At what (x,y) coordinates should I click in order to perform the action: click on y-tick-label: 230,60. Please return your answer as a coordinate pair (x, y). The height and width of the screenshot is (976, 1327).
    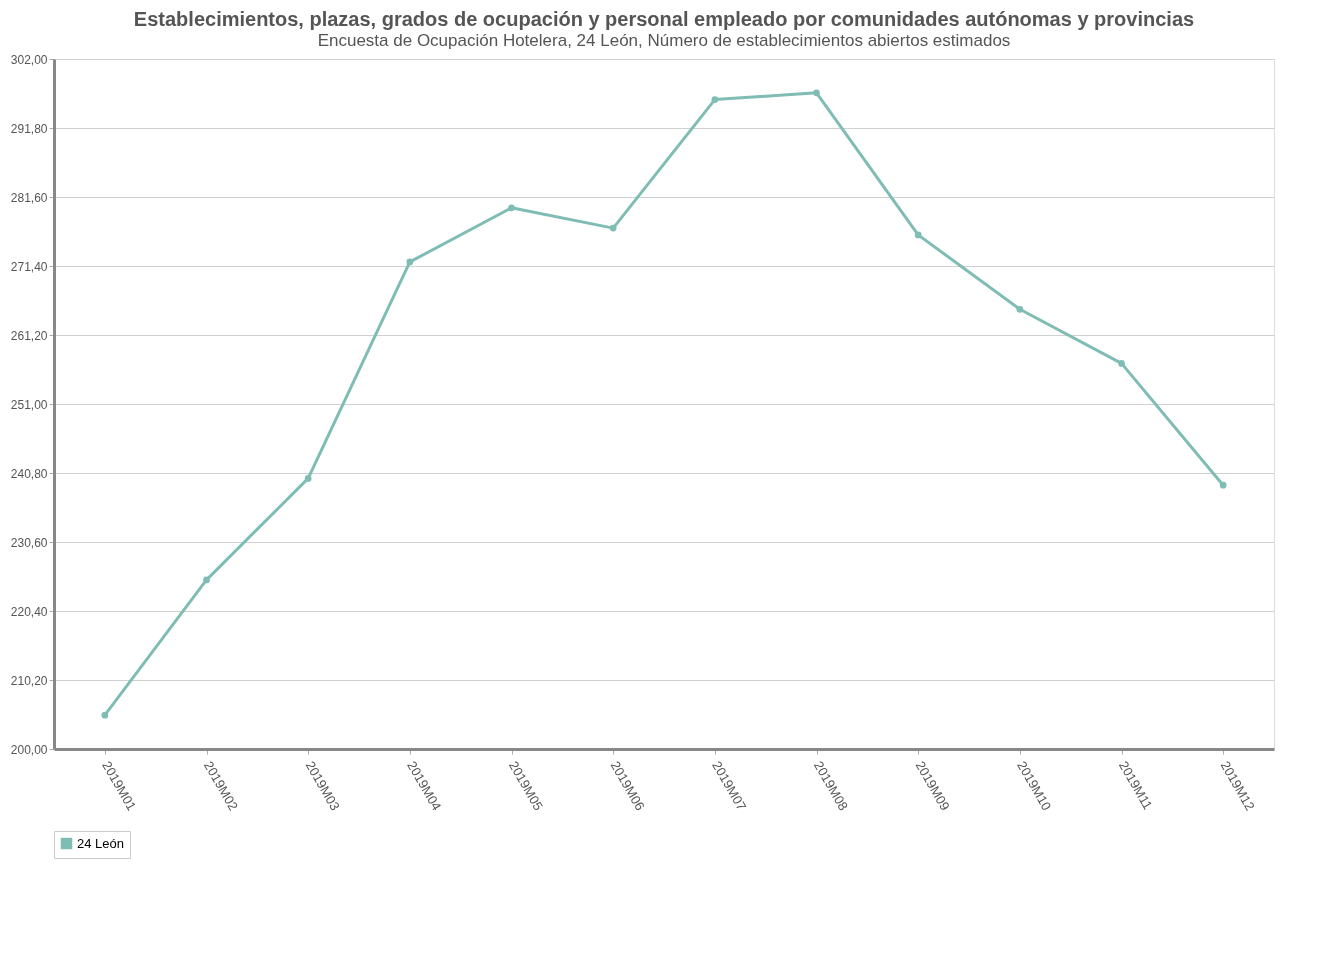
    Looking at the image, I should click on (29, 542).